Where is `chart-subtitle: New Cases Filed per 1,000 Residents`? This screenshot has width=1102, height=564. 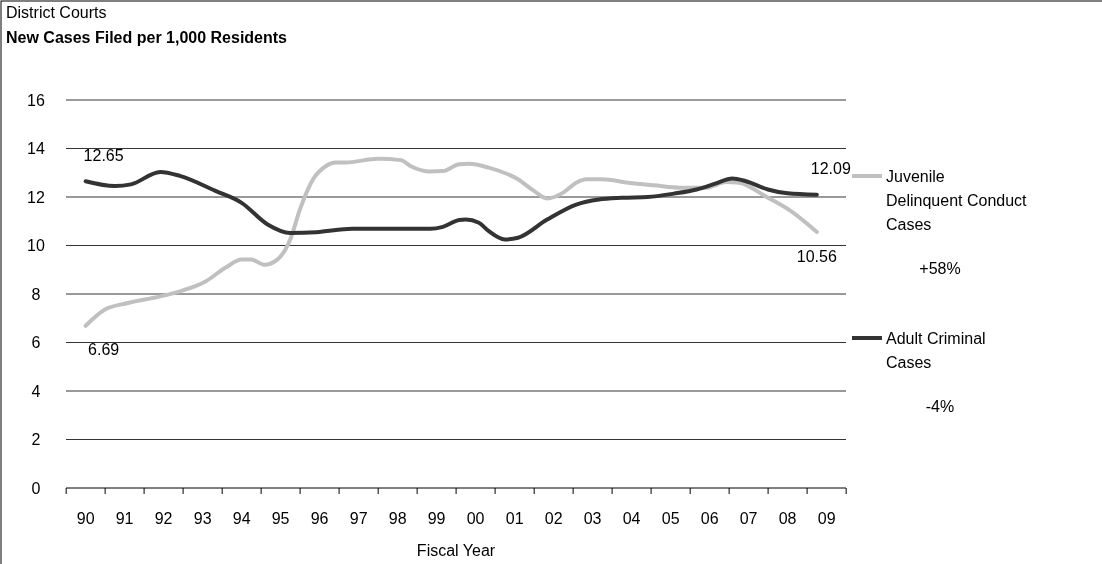
chart-subtitle: New Cases Filed per 1,000 Residents is located at coordinates (147, 37).